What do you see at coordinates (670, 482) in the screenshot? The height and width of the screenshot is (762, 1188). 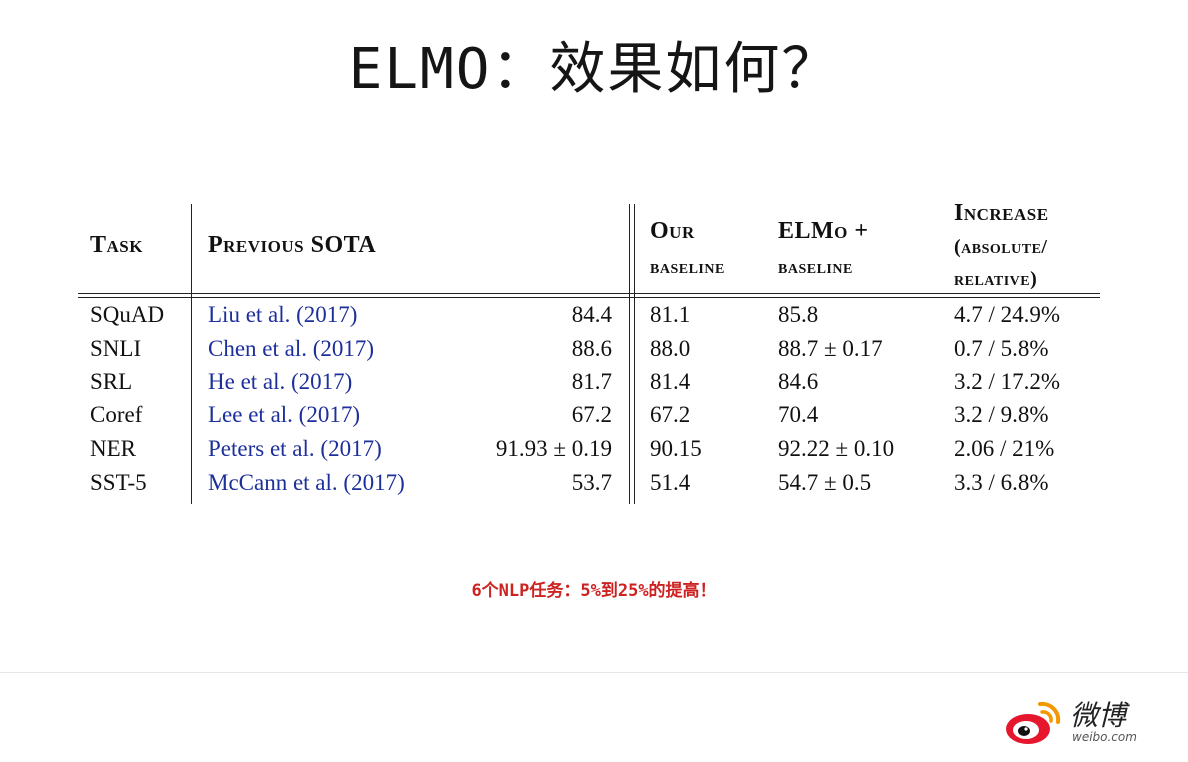 I see `row-baseline-value: 51.4` at bounding box center [670, 482].